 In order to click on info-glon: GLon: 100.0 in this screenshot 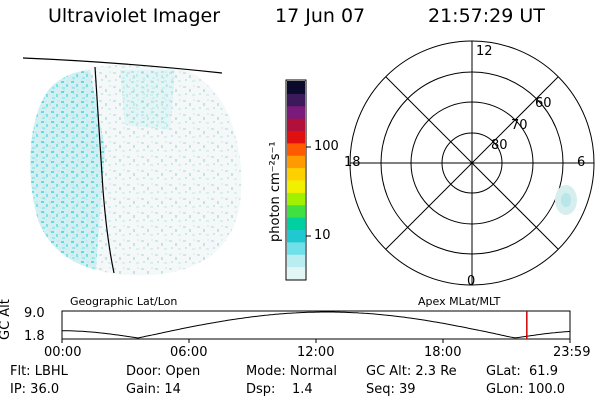, I will do `click(526, 389)`.